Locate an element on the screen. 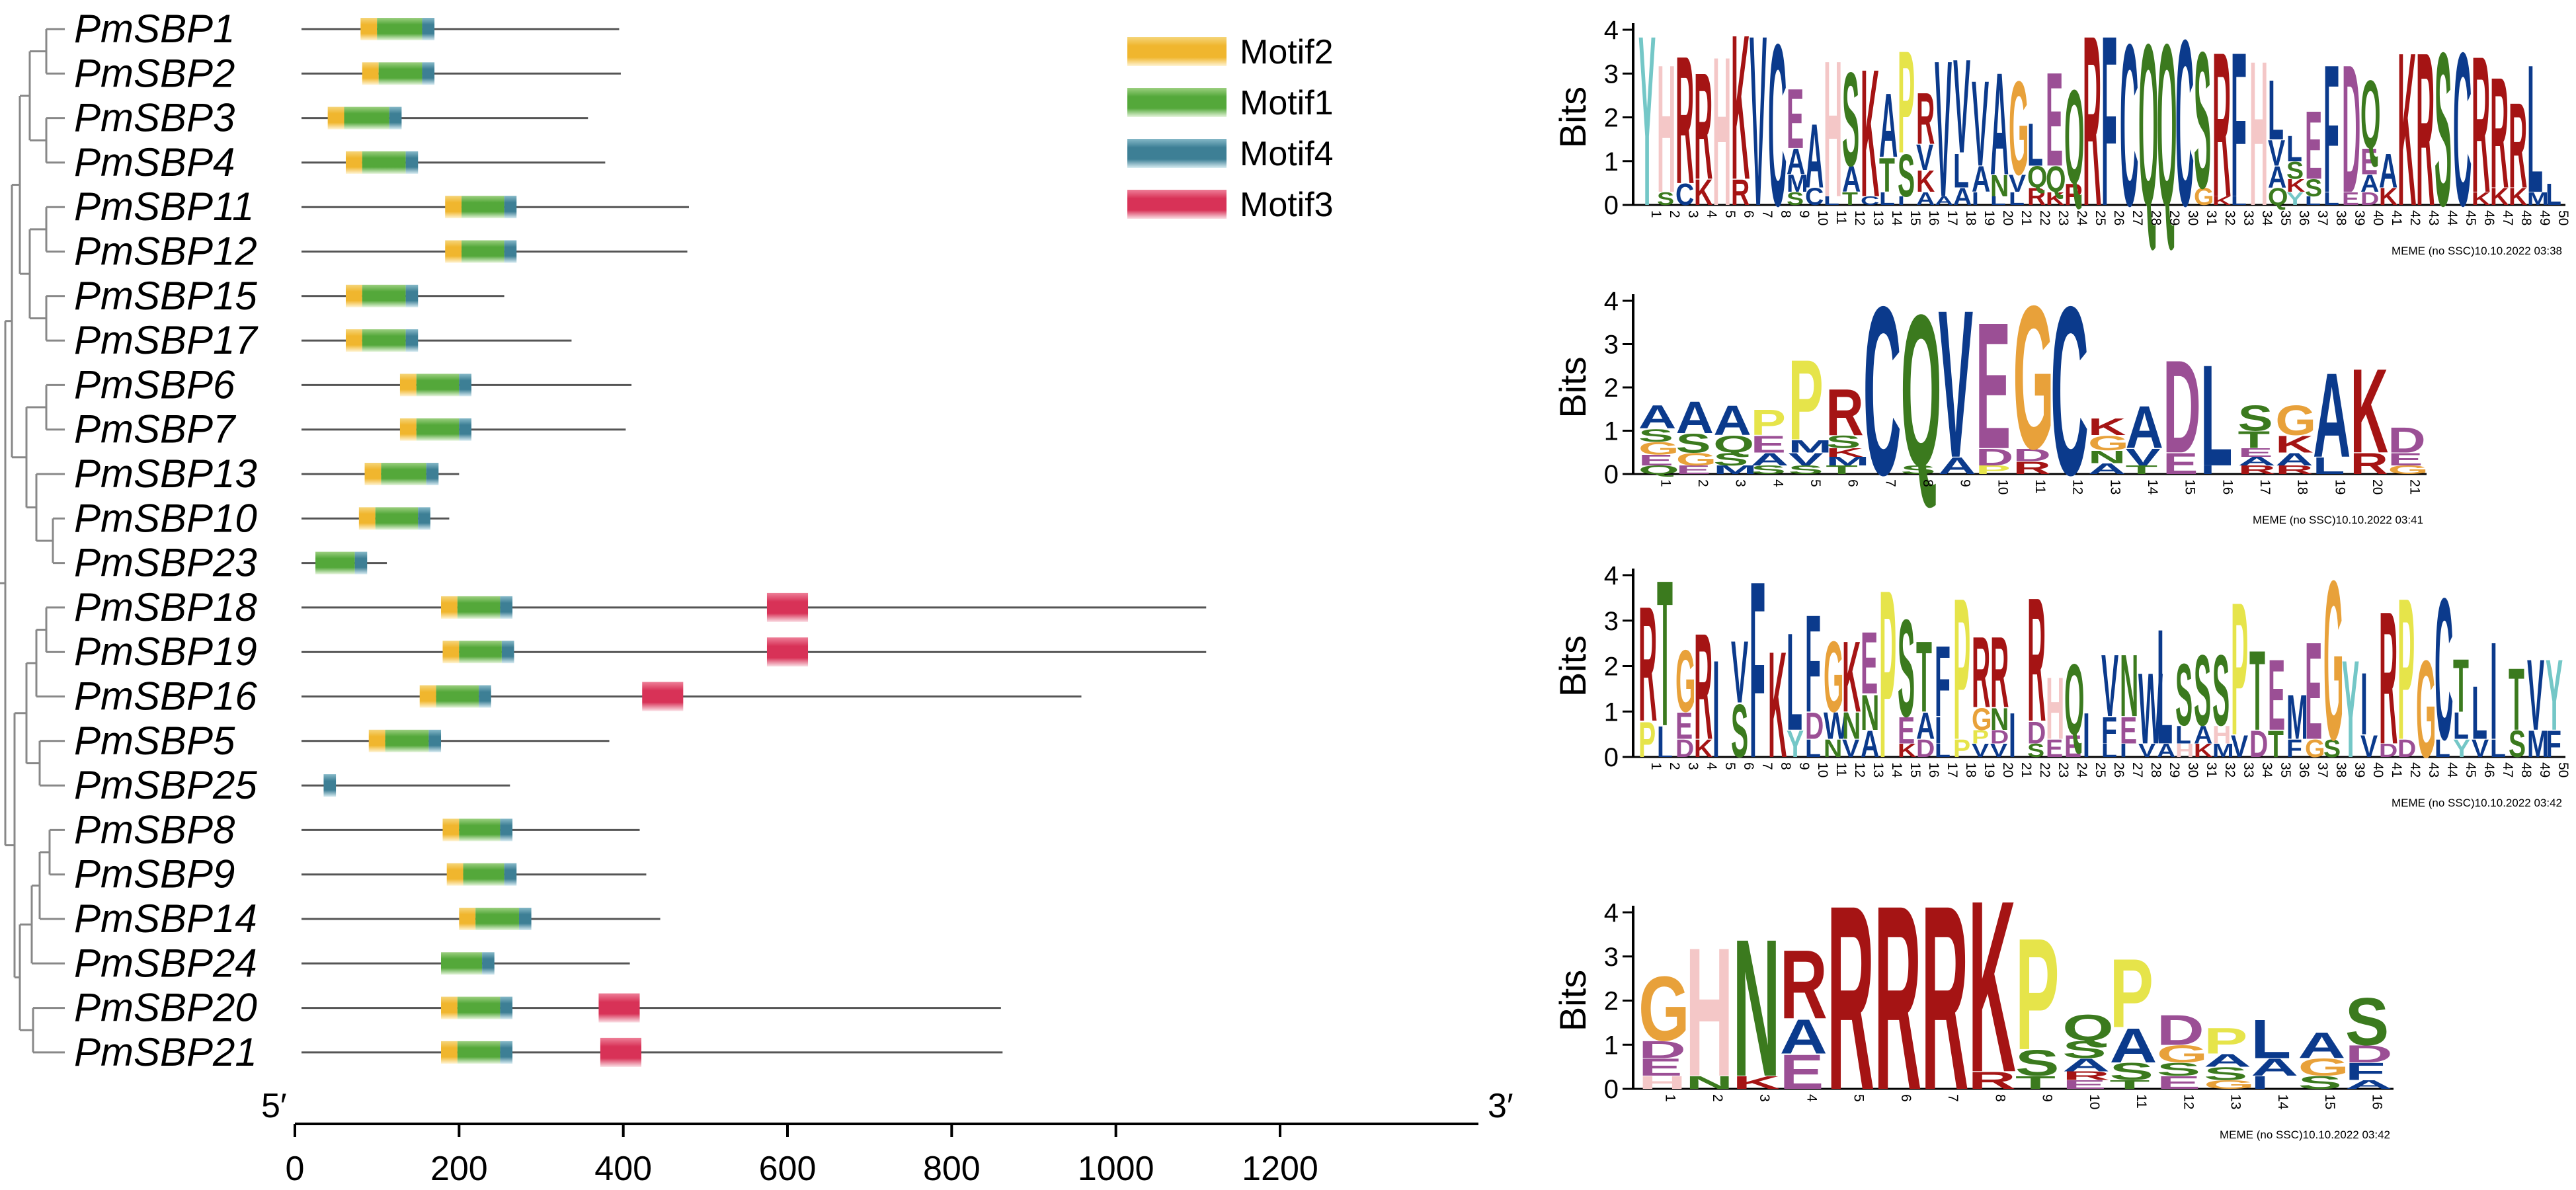 The width and height of the screenshot is (2576, 1190). gene-row: PmSBP19 is located at coordinates (641, 651).